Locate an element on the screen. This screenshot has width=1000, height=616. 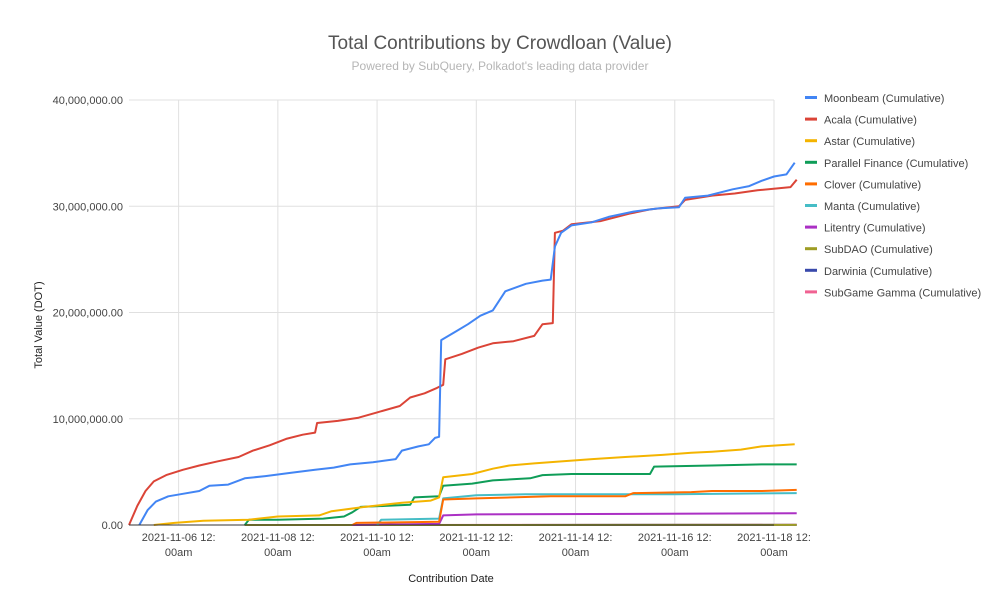
y-tick-label: 20,000,000.00 is located at coordinates (88, 314).